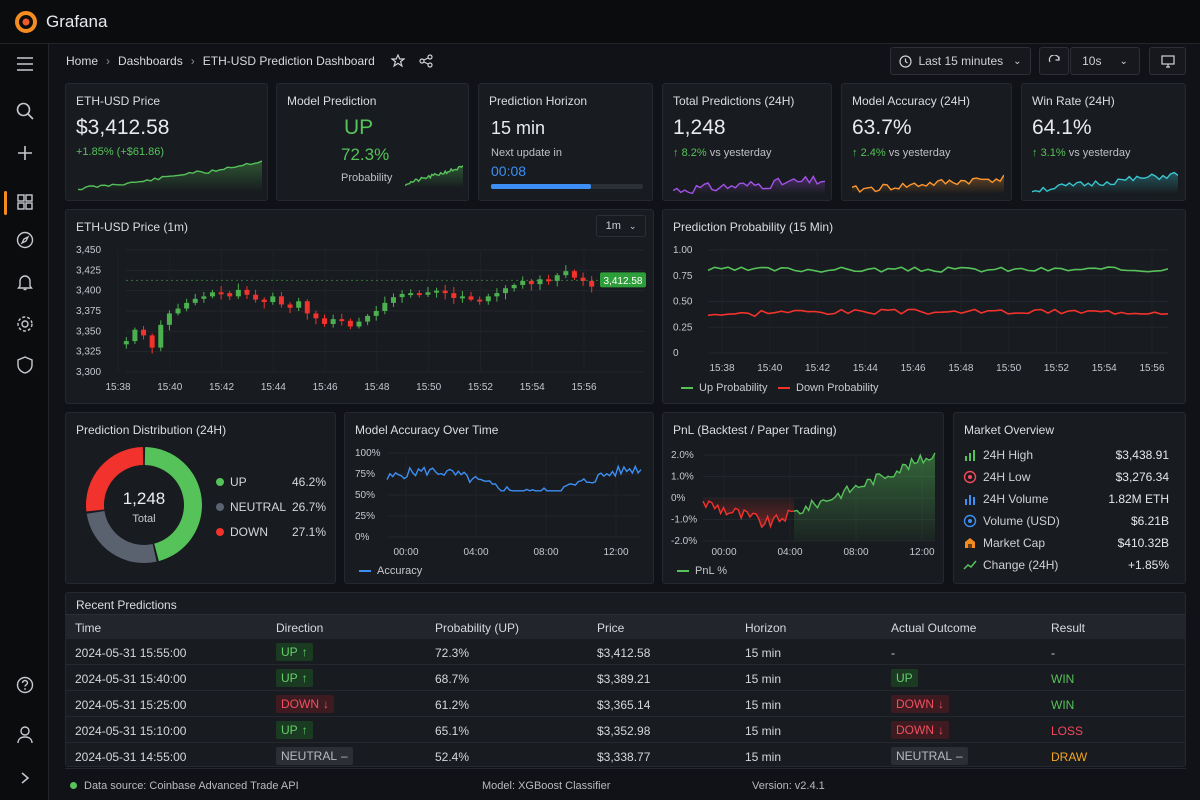 This screenshot has width=1200, height=800. Describe the element at coordinates (434, 176) in the screenshot. I see `model-sparkline` at that location.